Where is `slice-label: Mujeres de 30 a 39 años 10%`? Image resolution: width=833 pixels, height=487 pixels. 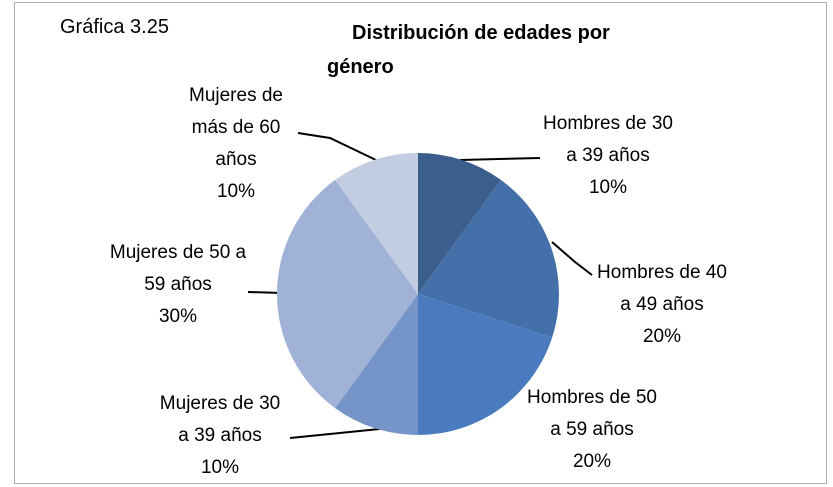 slice-label: Mujeres de 30 a 39 años 10% is located at coordinates (220, 436).